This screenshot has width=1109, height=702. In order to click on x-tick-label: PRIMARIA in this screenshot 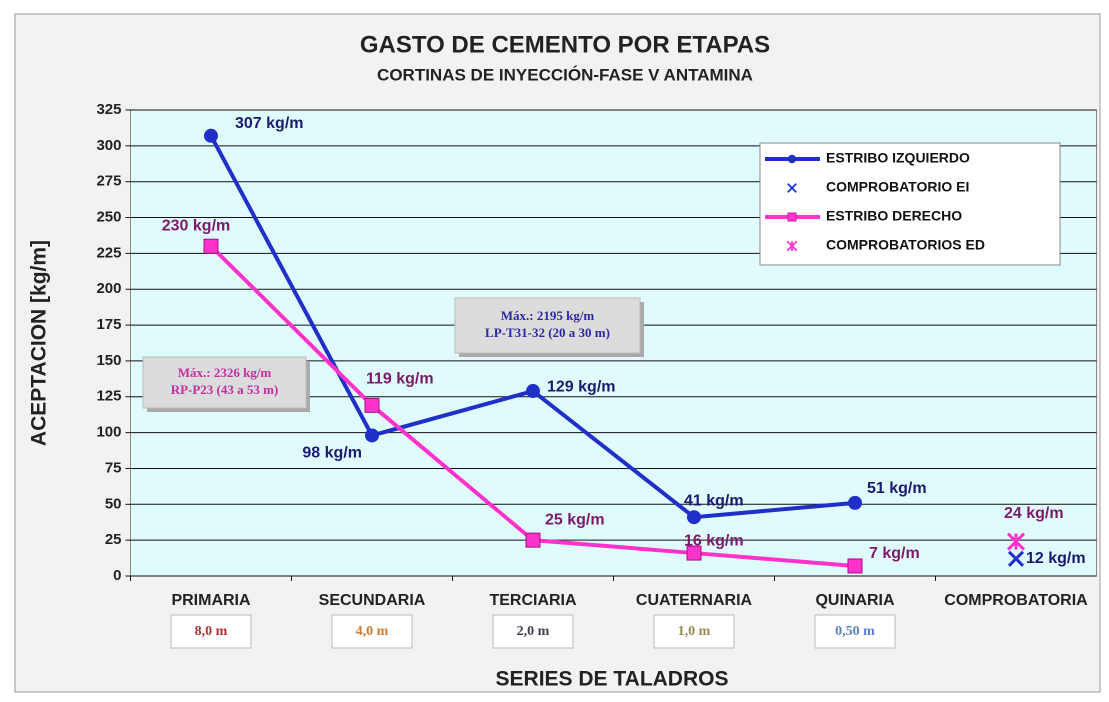, I will do `click(211, 600)`.